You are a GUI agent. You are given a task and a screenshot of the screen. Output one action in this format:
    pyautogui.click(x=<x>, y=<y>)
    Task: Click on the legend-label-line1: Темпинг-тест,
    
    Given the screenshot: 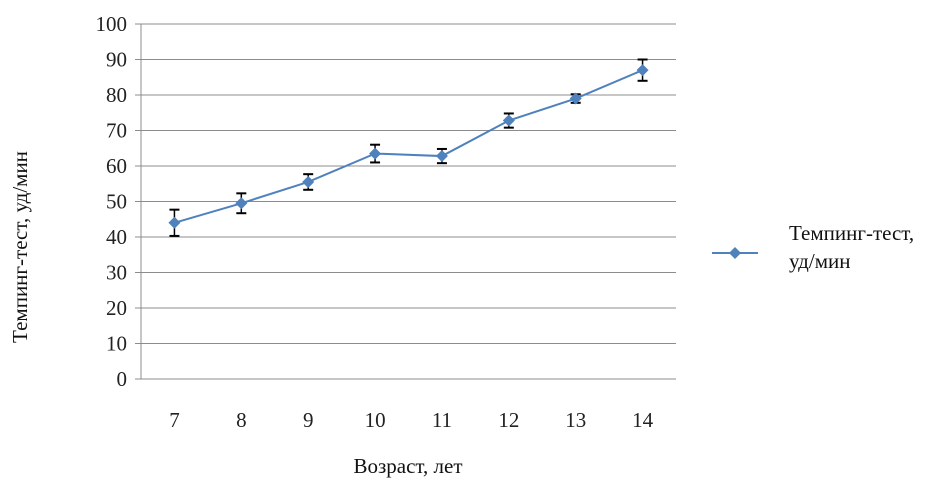 What is the action you would take?
    pyautogui.click(x=851, y=233)
    